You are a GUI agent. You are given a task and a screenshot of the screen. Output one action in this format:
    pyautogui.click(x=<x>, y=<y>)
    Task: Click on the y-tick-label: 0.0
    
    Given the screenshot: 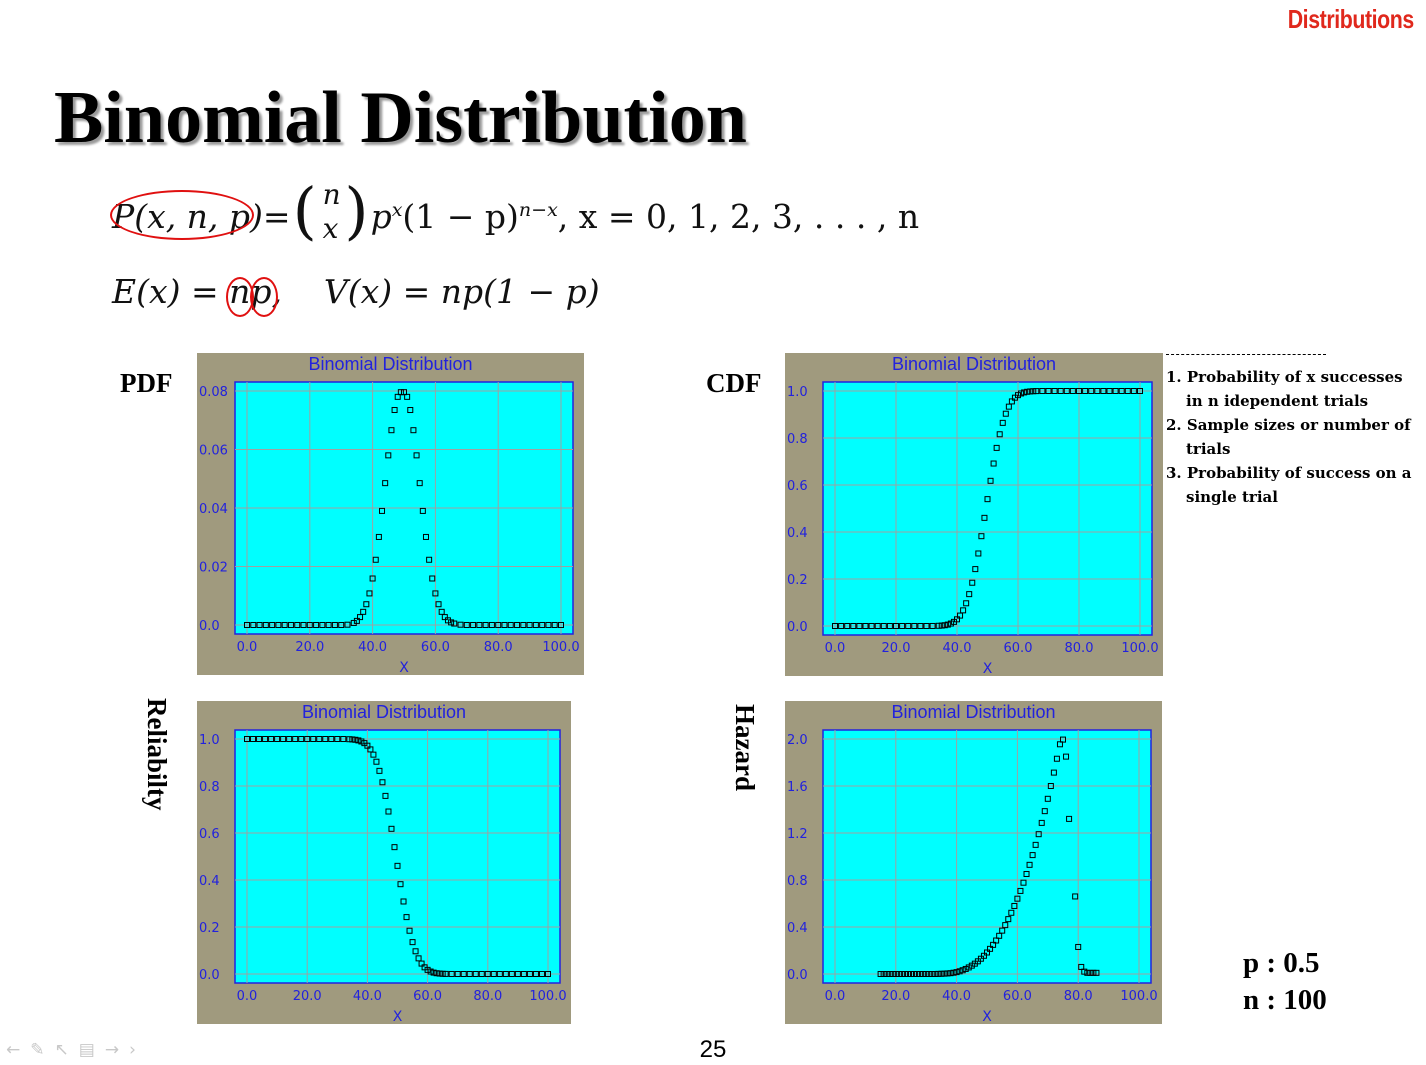 What is the action you would take?
    pyautogui.click(x=209, y=626)
    